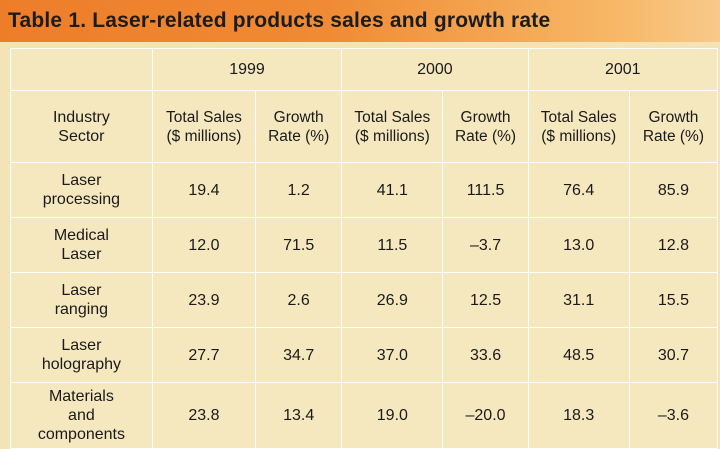 This screenshot has width=720, height=449. What do you see at coordinates (204, 300) in the screenshot?
I see `value-cell: 23.9` at bounding box center [204, 300].